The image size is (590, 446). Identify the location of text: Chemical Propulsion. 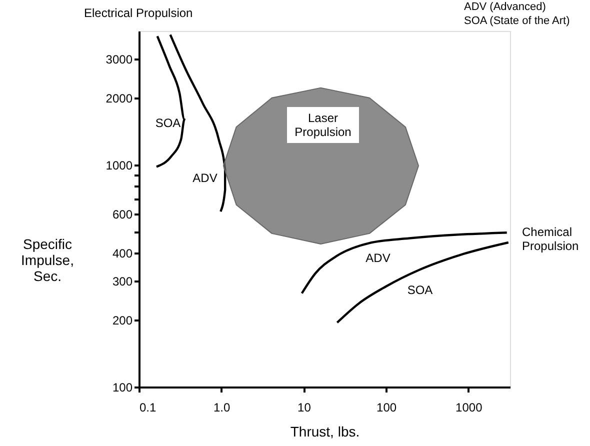
(550, 239).